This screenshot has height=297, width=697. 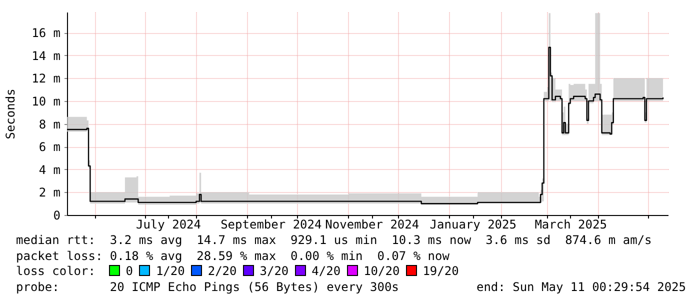 What do you see at coordinates (46, 101) in the screenshot?
I see `y-tick-label: 10 m` at bounding box center [46, 101].